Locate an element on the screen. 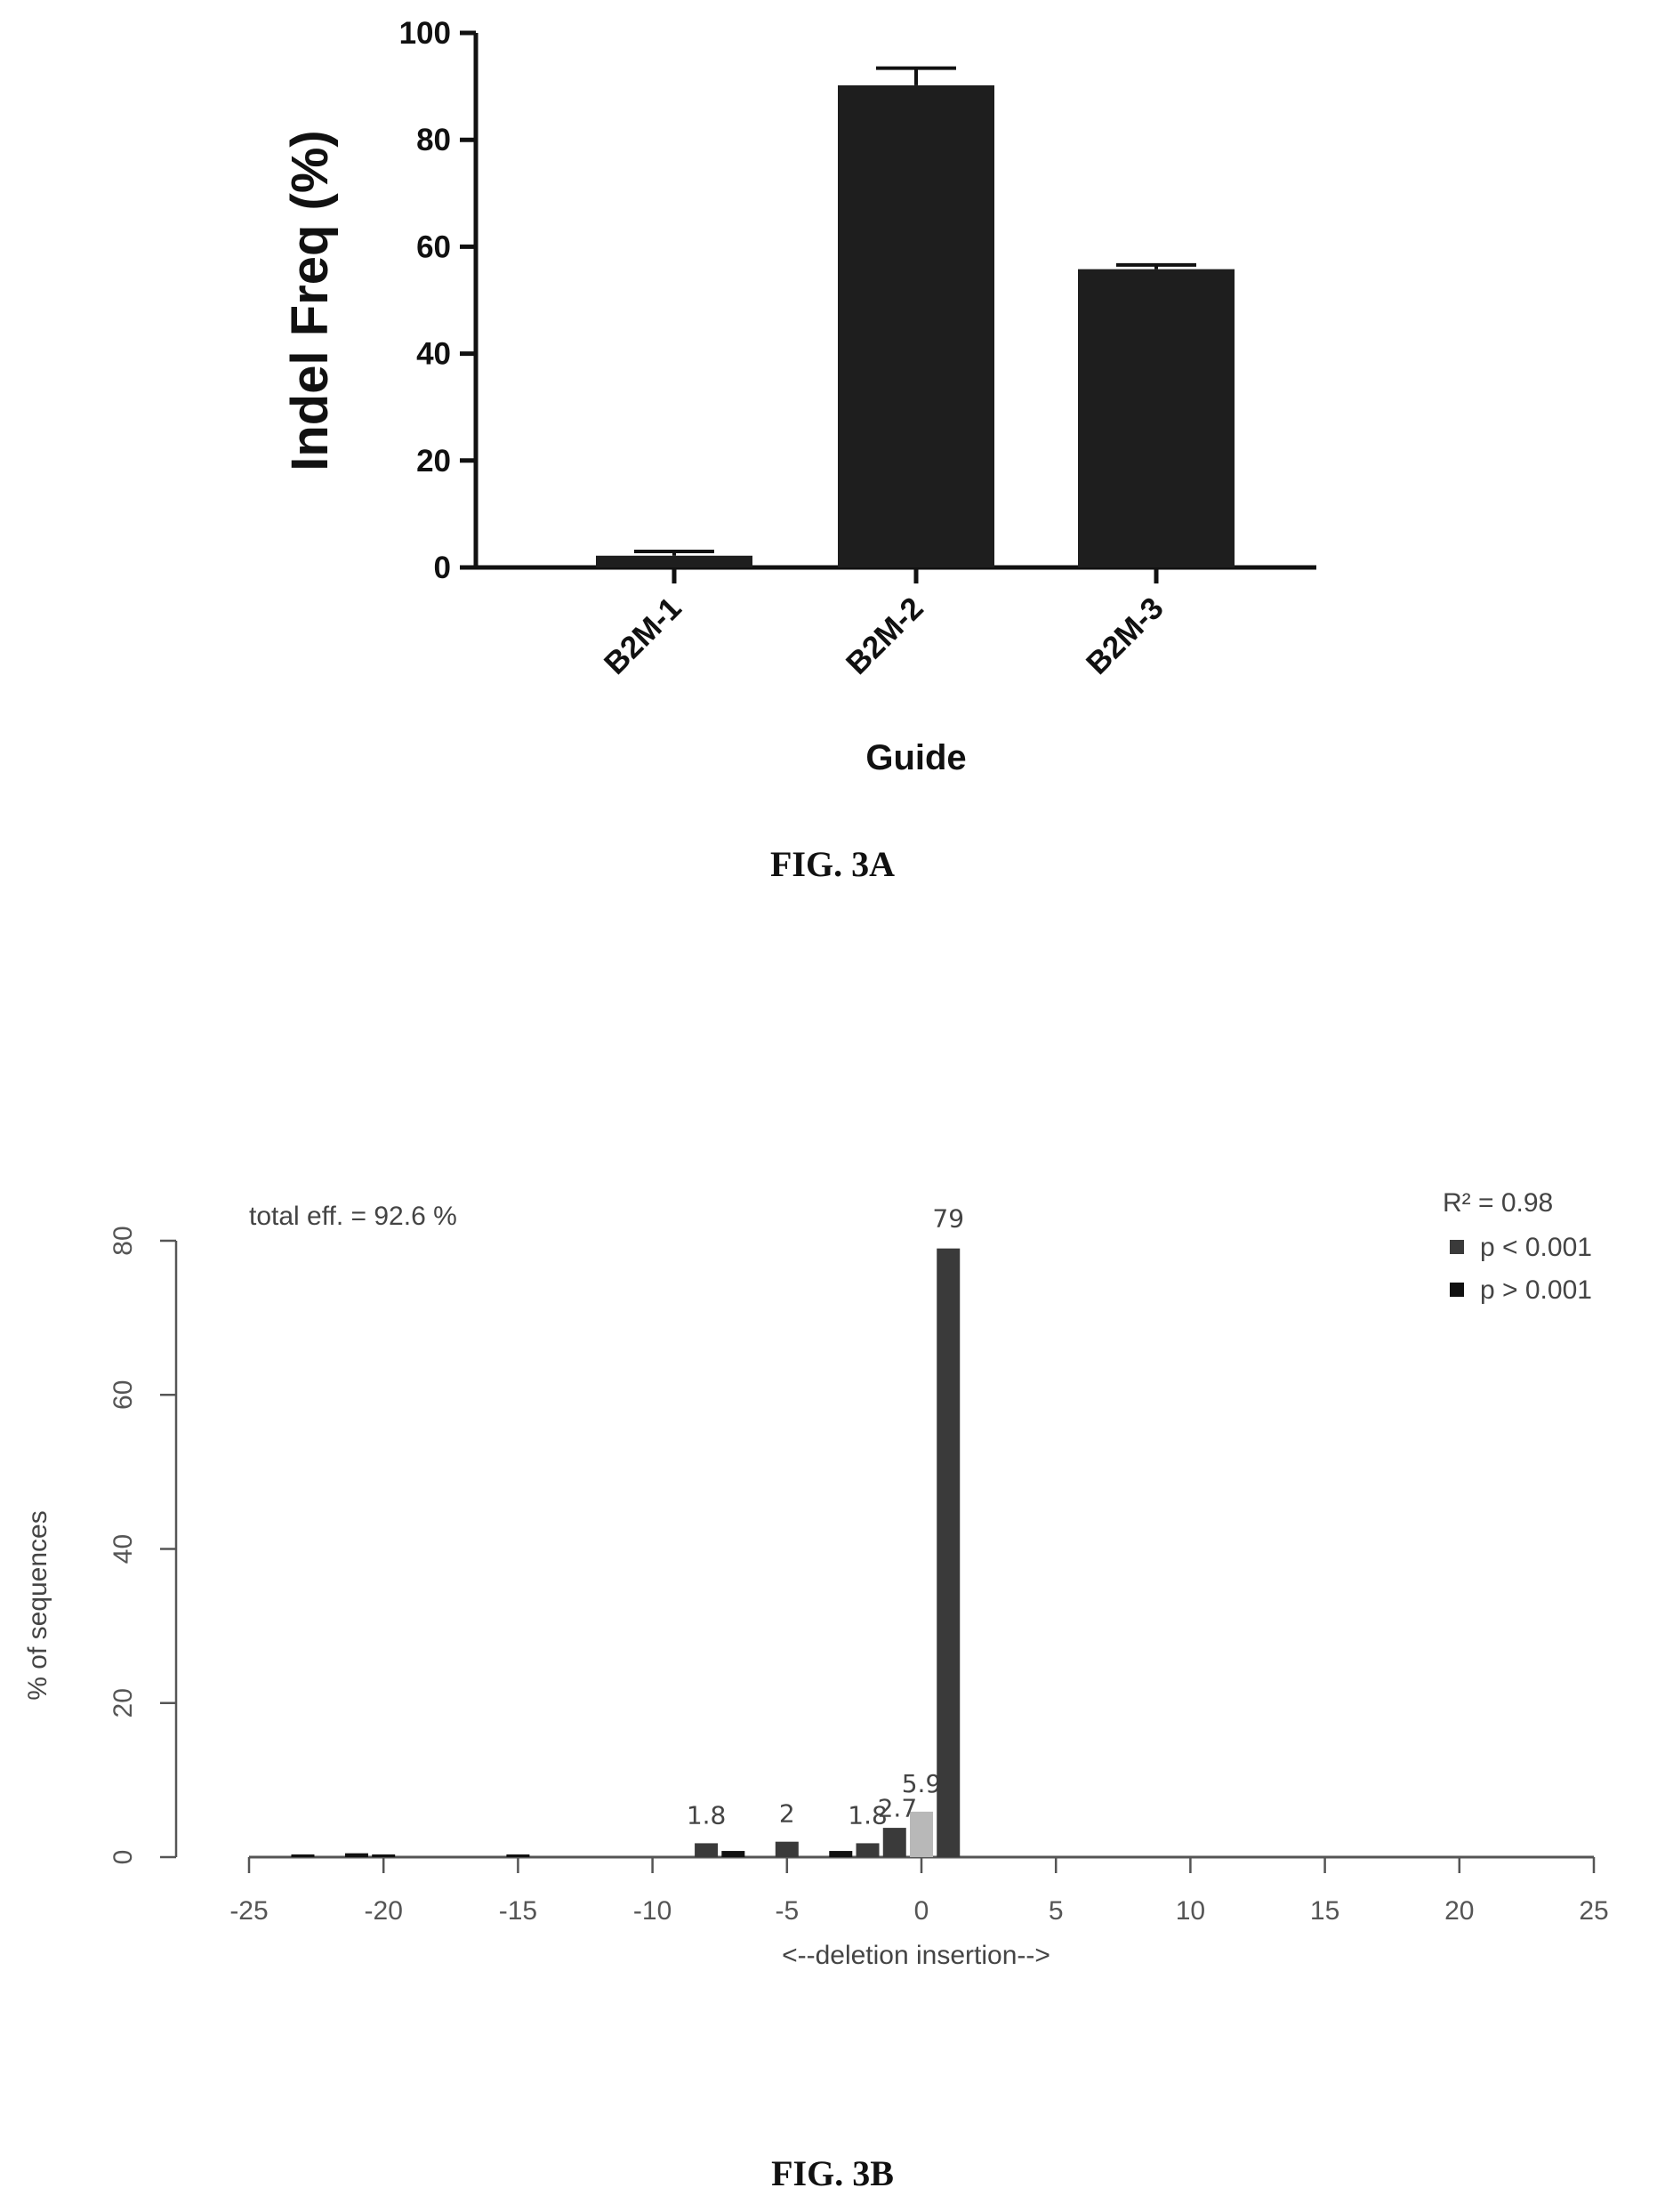 The image size is (1665, 2212). fig-3a-label: FIG. 3A is located at coordinates (832, 864).